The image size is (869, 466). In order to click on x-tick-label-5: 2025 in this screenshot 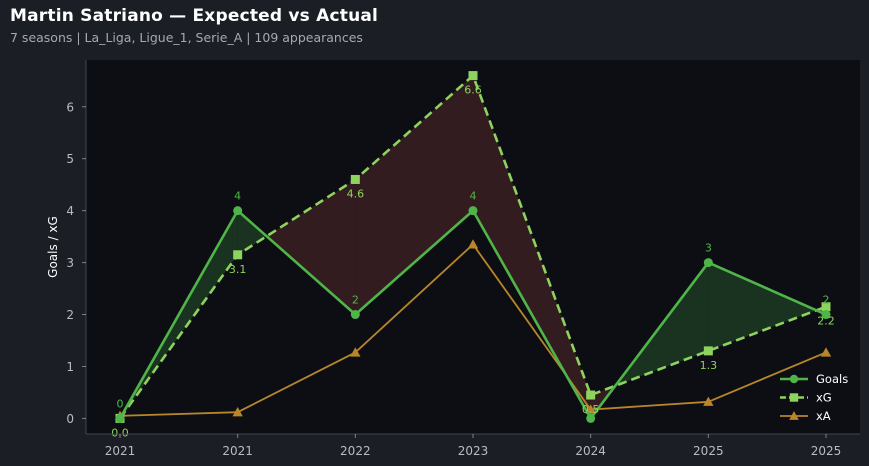, I will do `click(708, 451)`.